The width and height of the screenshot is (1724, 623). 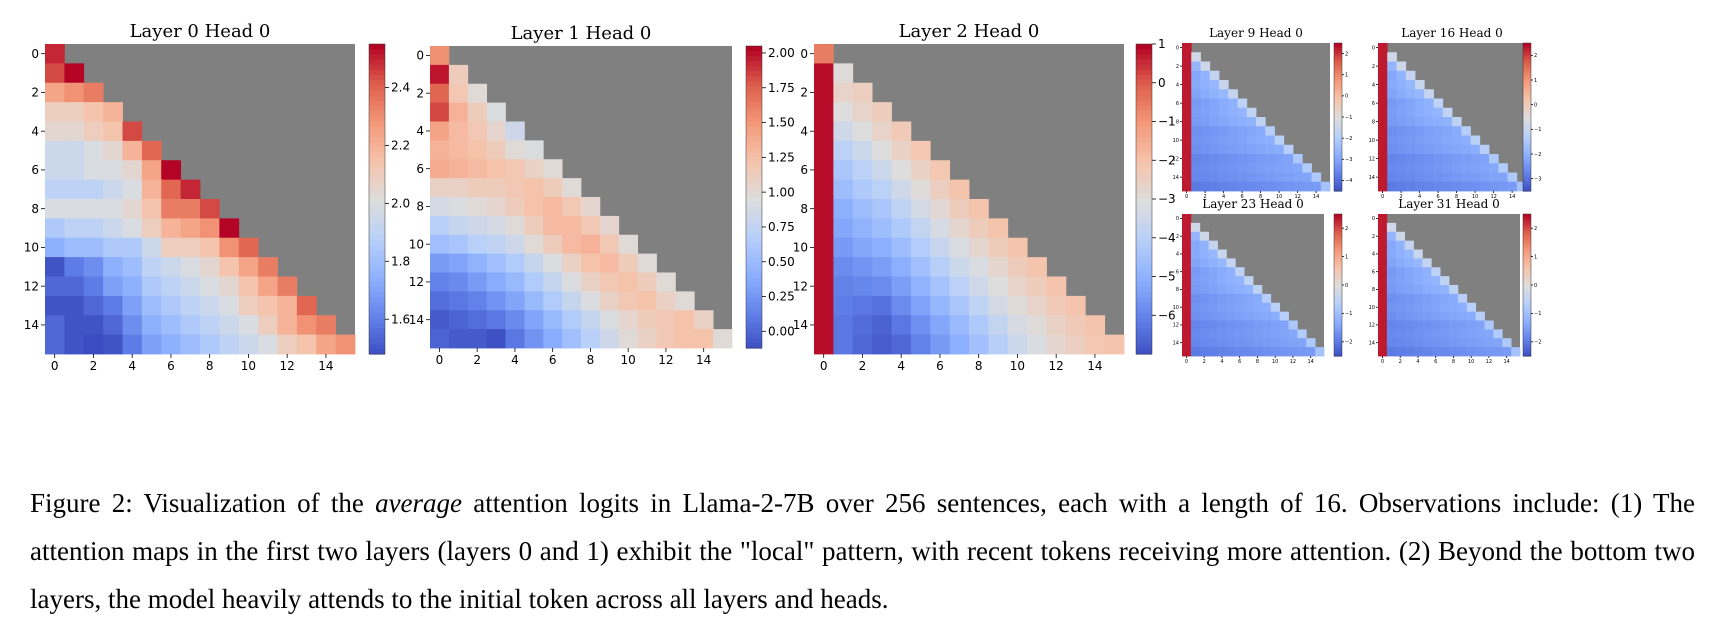 What do you see at coordinates (1167, 199) in the screenshot?
I see `colorbar-tick-label: −3` at bounding box center [1167, 199].